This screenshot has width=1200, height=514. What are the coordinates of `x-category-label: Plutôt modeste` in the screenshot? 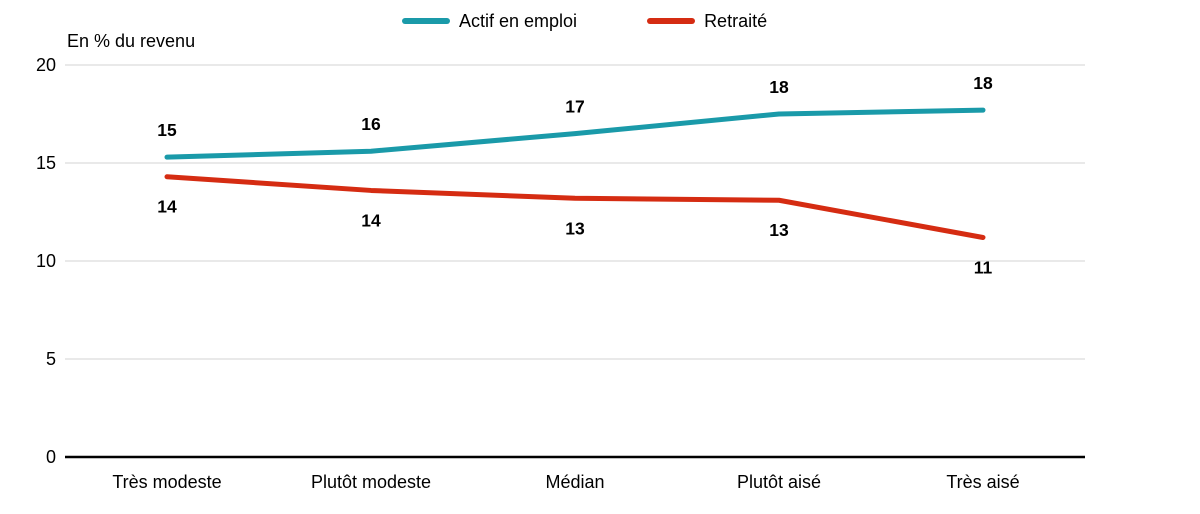 It's located at (371, 482).